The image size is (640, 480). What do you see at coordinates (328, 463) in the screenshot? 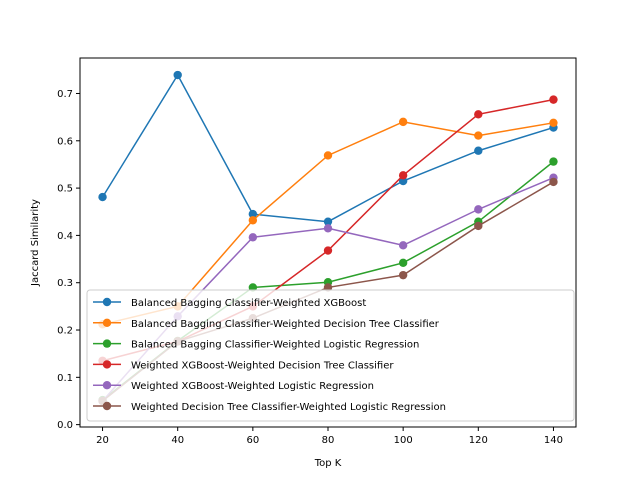
I see `x-axis-label: Top K` at bounding box center [328, 463].